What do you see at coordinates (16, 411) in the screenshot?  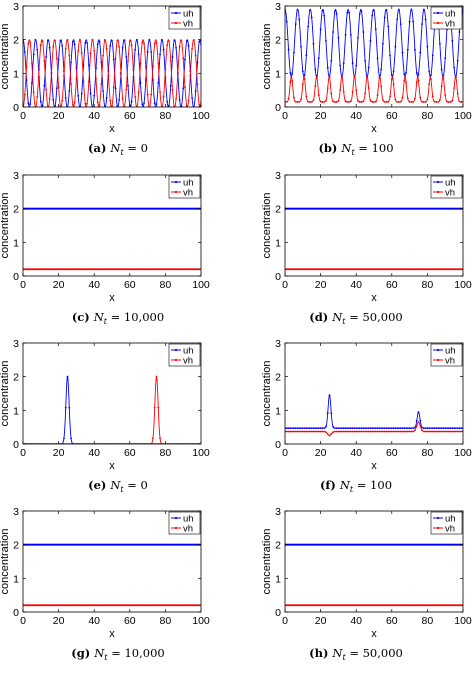 I see `y-tick-label: 1` at bounding box center [16, 411].